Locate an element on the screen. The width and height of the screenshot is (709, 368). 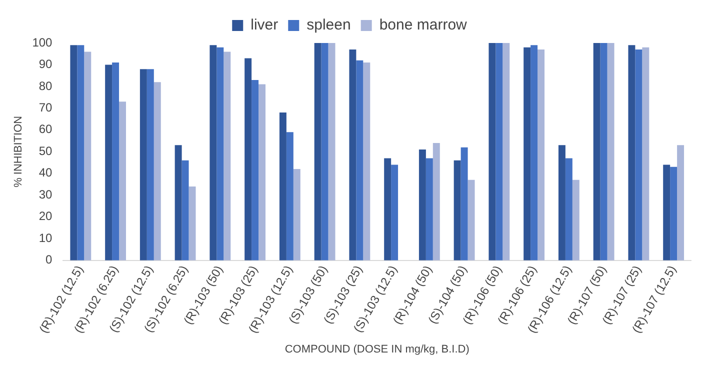
legend-label: spleen is located at coordinates (328, 25).